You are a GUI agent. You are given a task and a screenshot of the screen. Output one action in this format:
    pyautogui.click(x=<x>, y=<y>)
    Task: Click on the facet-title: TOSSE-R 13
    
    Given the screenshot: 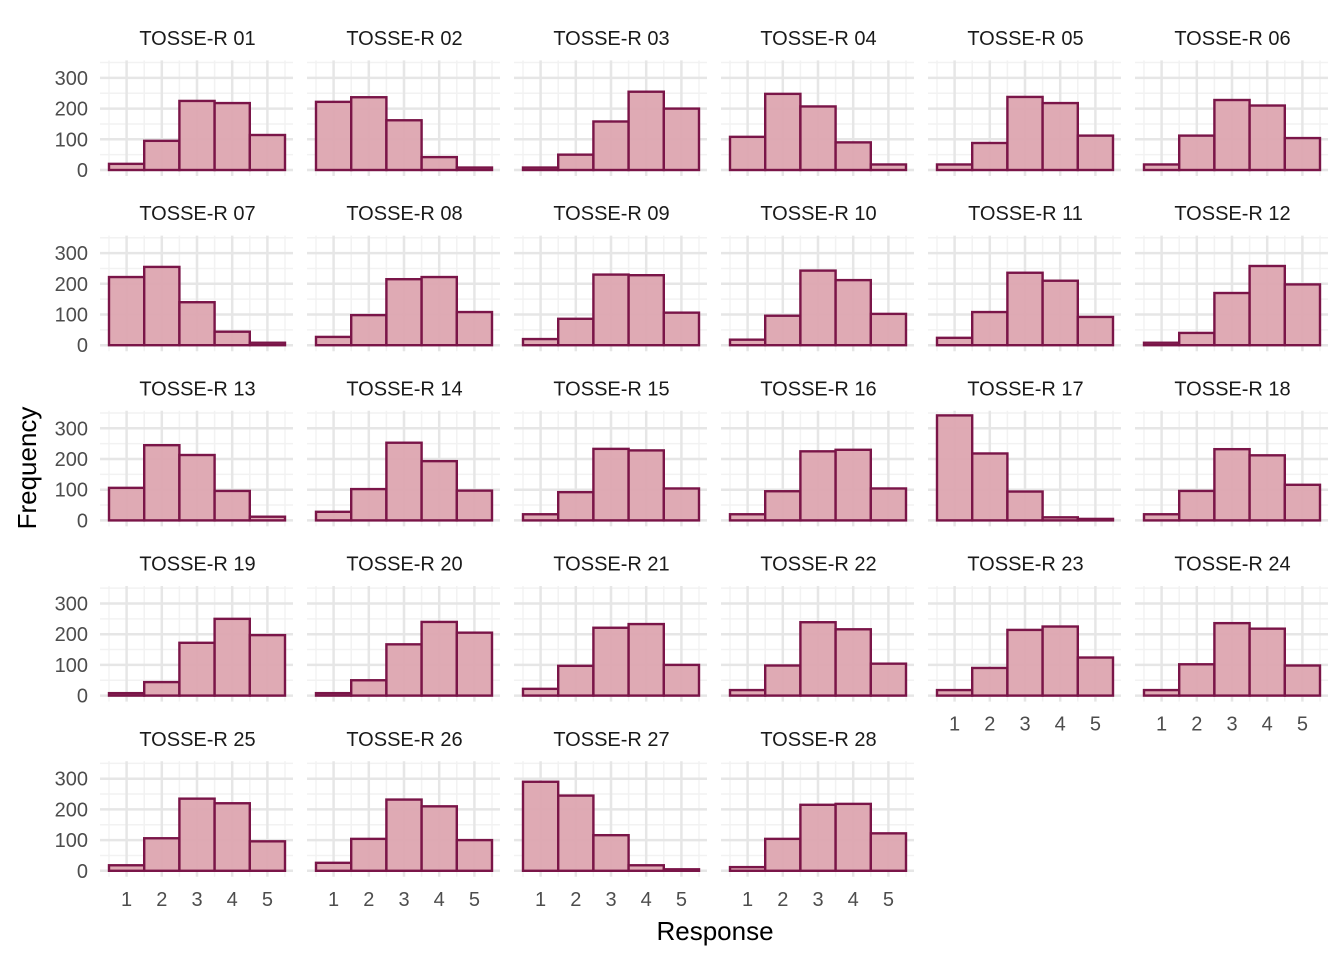 What is the action you would take?
    pyautogui.click(x=197, y=389)
    